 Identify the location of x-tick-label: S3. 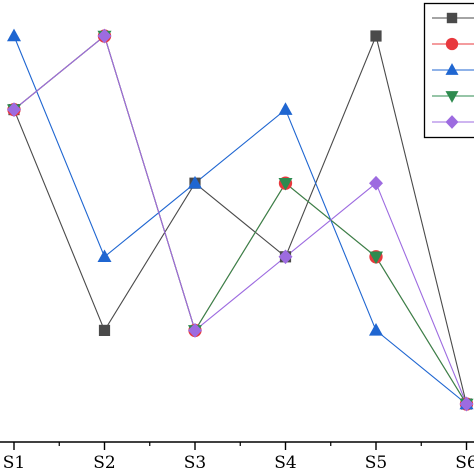
(195, 463).